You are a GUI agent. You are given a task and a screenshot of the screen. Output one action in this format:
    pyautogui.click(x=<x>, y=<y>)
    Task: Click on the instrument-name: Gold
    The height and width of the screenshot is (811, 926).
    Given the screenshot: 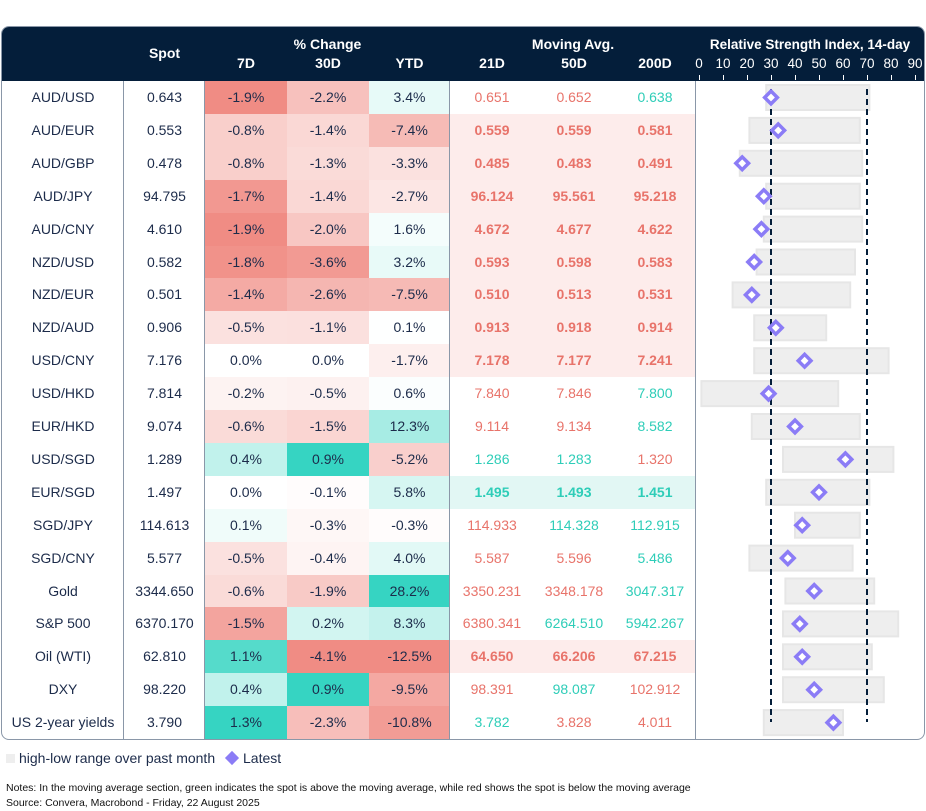 What is the action you would take?
    pyautogui.click(x=63, y=590)
    